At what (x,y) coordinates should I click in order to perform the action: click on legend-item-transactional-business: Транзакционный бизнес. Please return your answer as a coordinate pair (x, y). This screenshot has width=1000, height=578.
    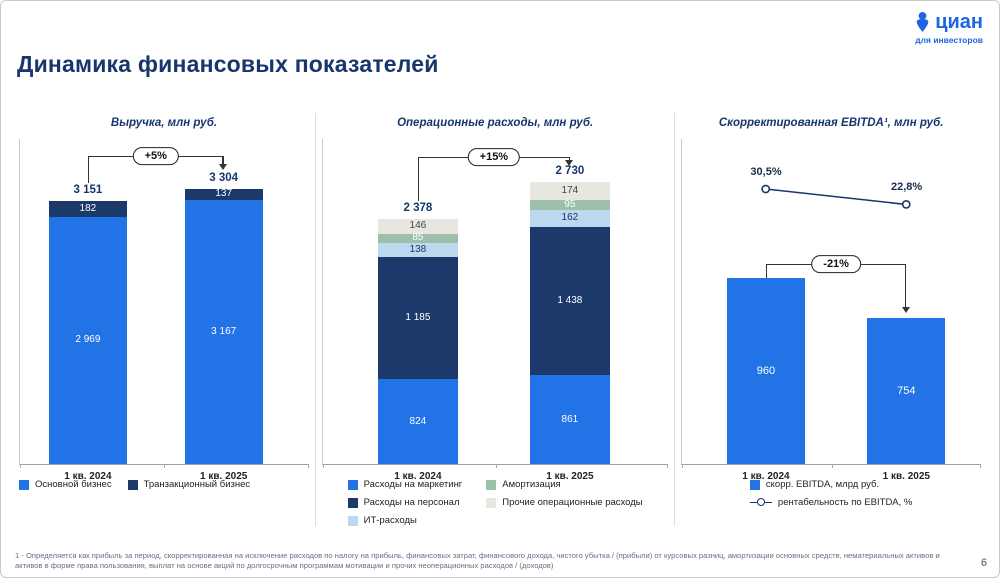
    Looking at the image, I should click on (189, 484).